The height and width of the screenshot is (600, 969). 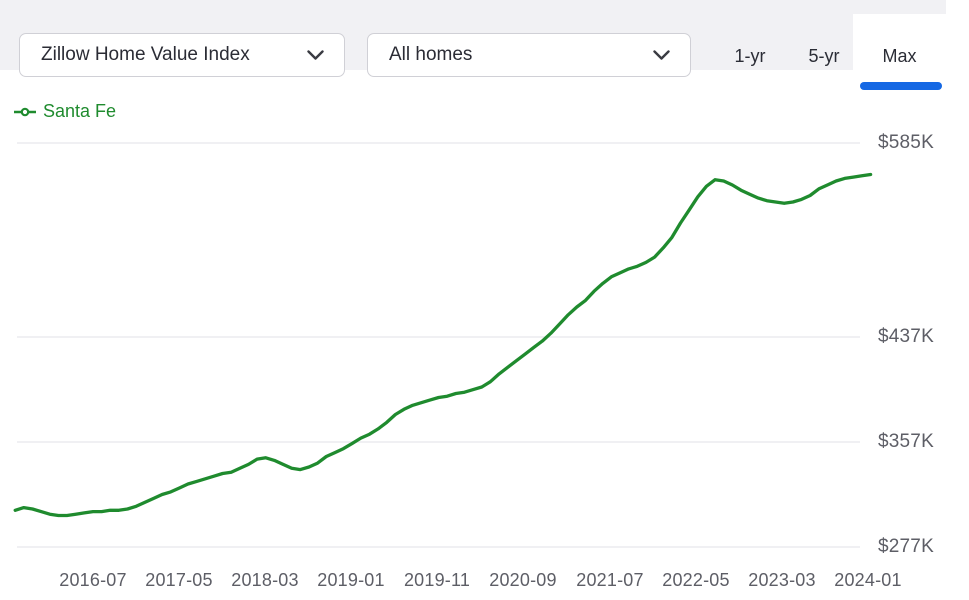 I want to click on legend-item-santa-fe: Santa Fe, so click(x=65, y=111).